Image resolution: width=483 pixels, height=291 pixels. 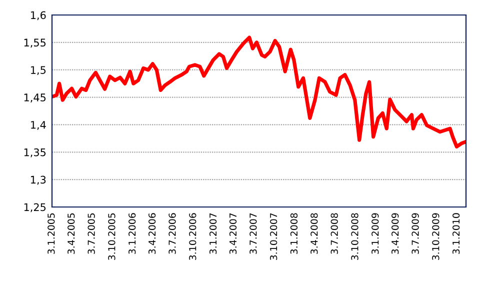 What do you see at coordinates (35, 43) in the screenshot?
I see `y-tick-label: 1,55` at bounding box center [35, 43].